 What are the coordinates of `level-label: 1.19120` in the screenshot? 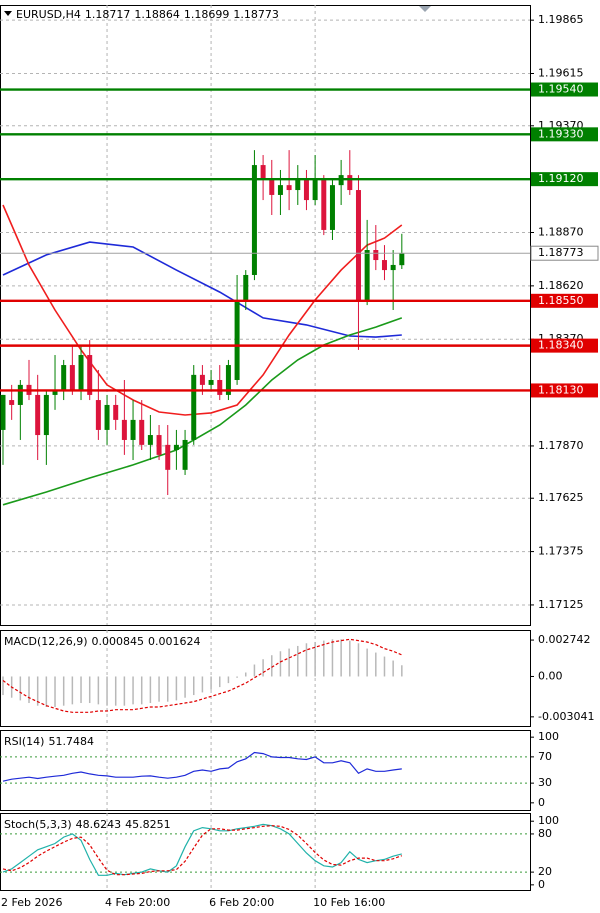 It's located at (561, 178).